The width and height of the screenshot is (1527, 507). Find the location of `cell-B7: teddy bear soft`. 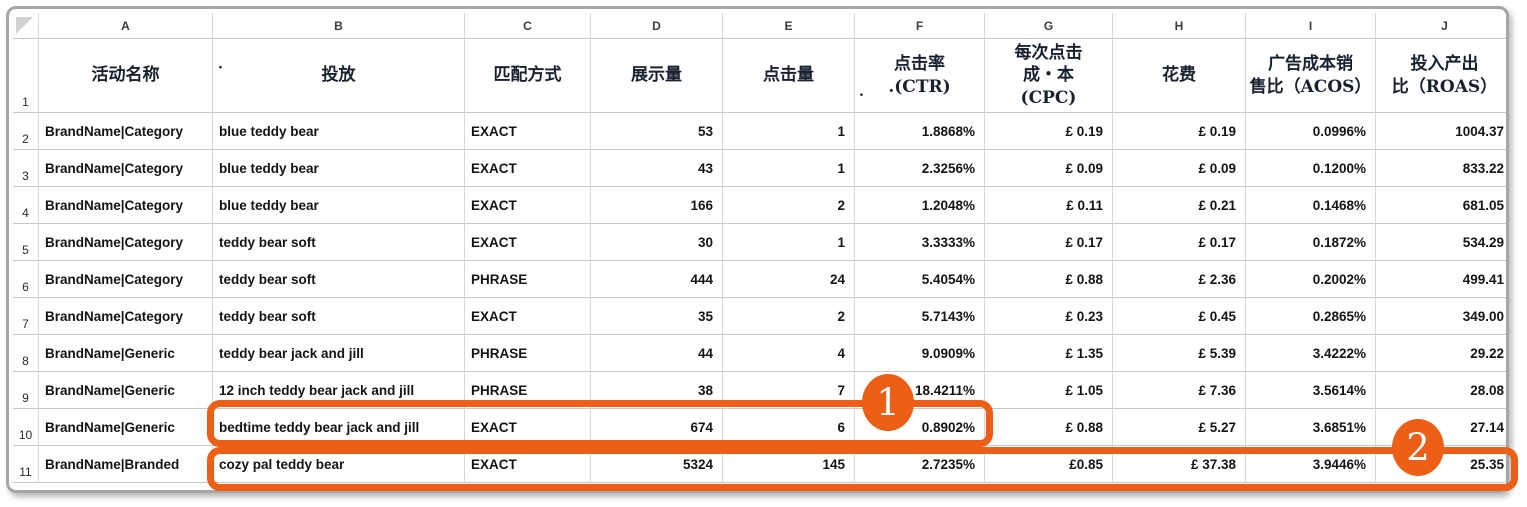

cell-B7: teddy bear soft is located at coordinates (339, 316).